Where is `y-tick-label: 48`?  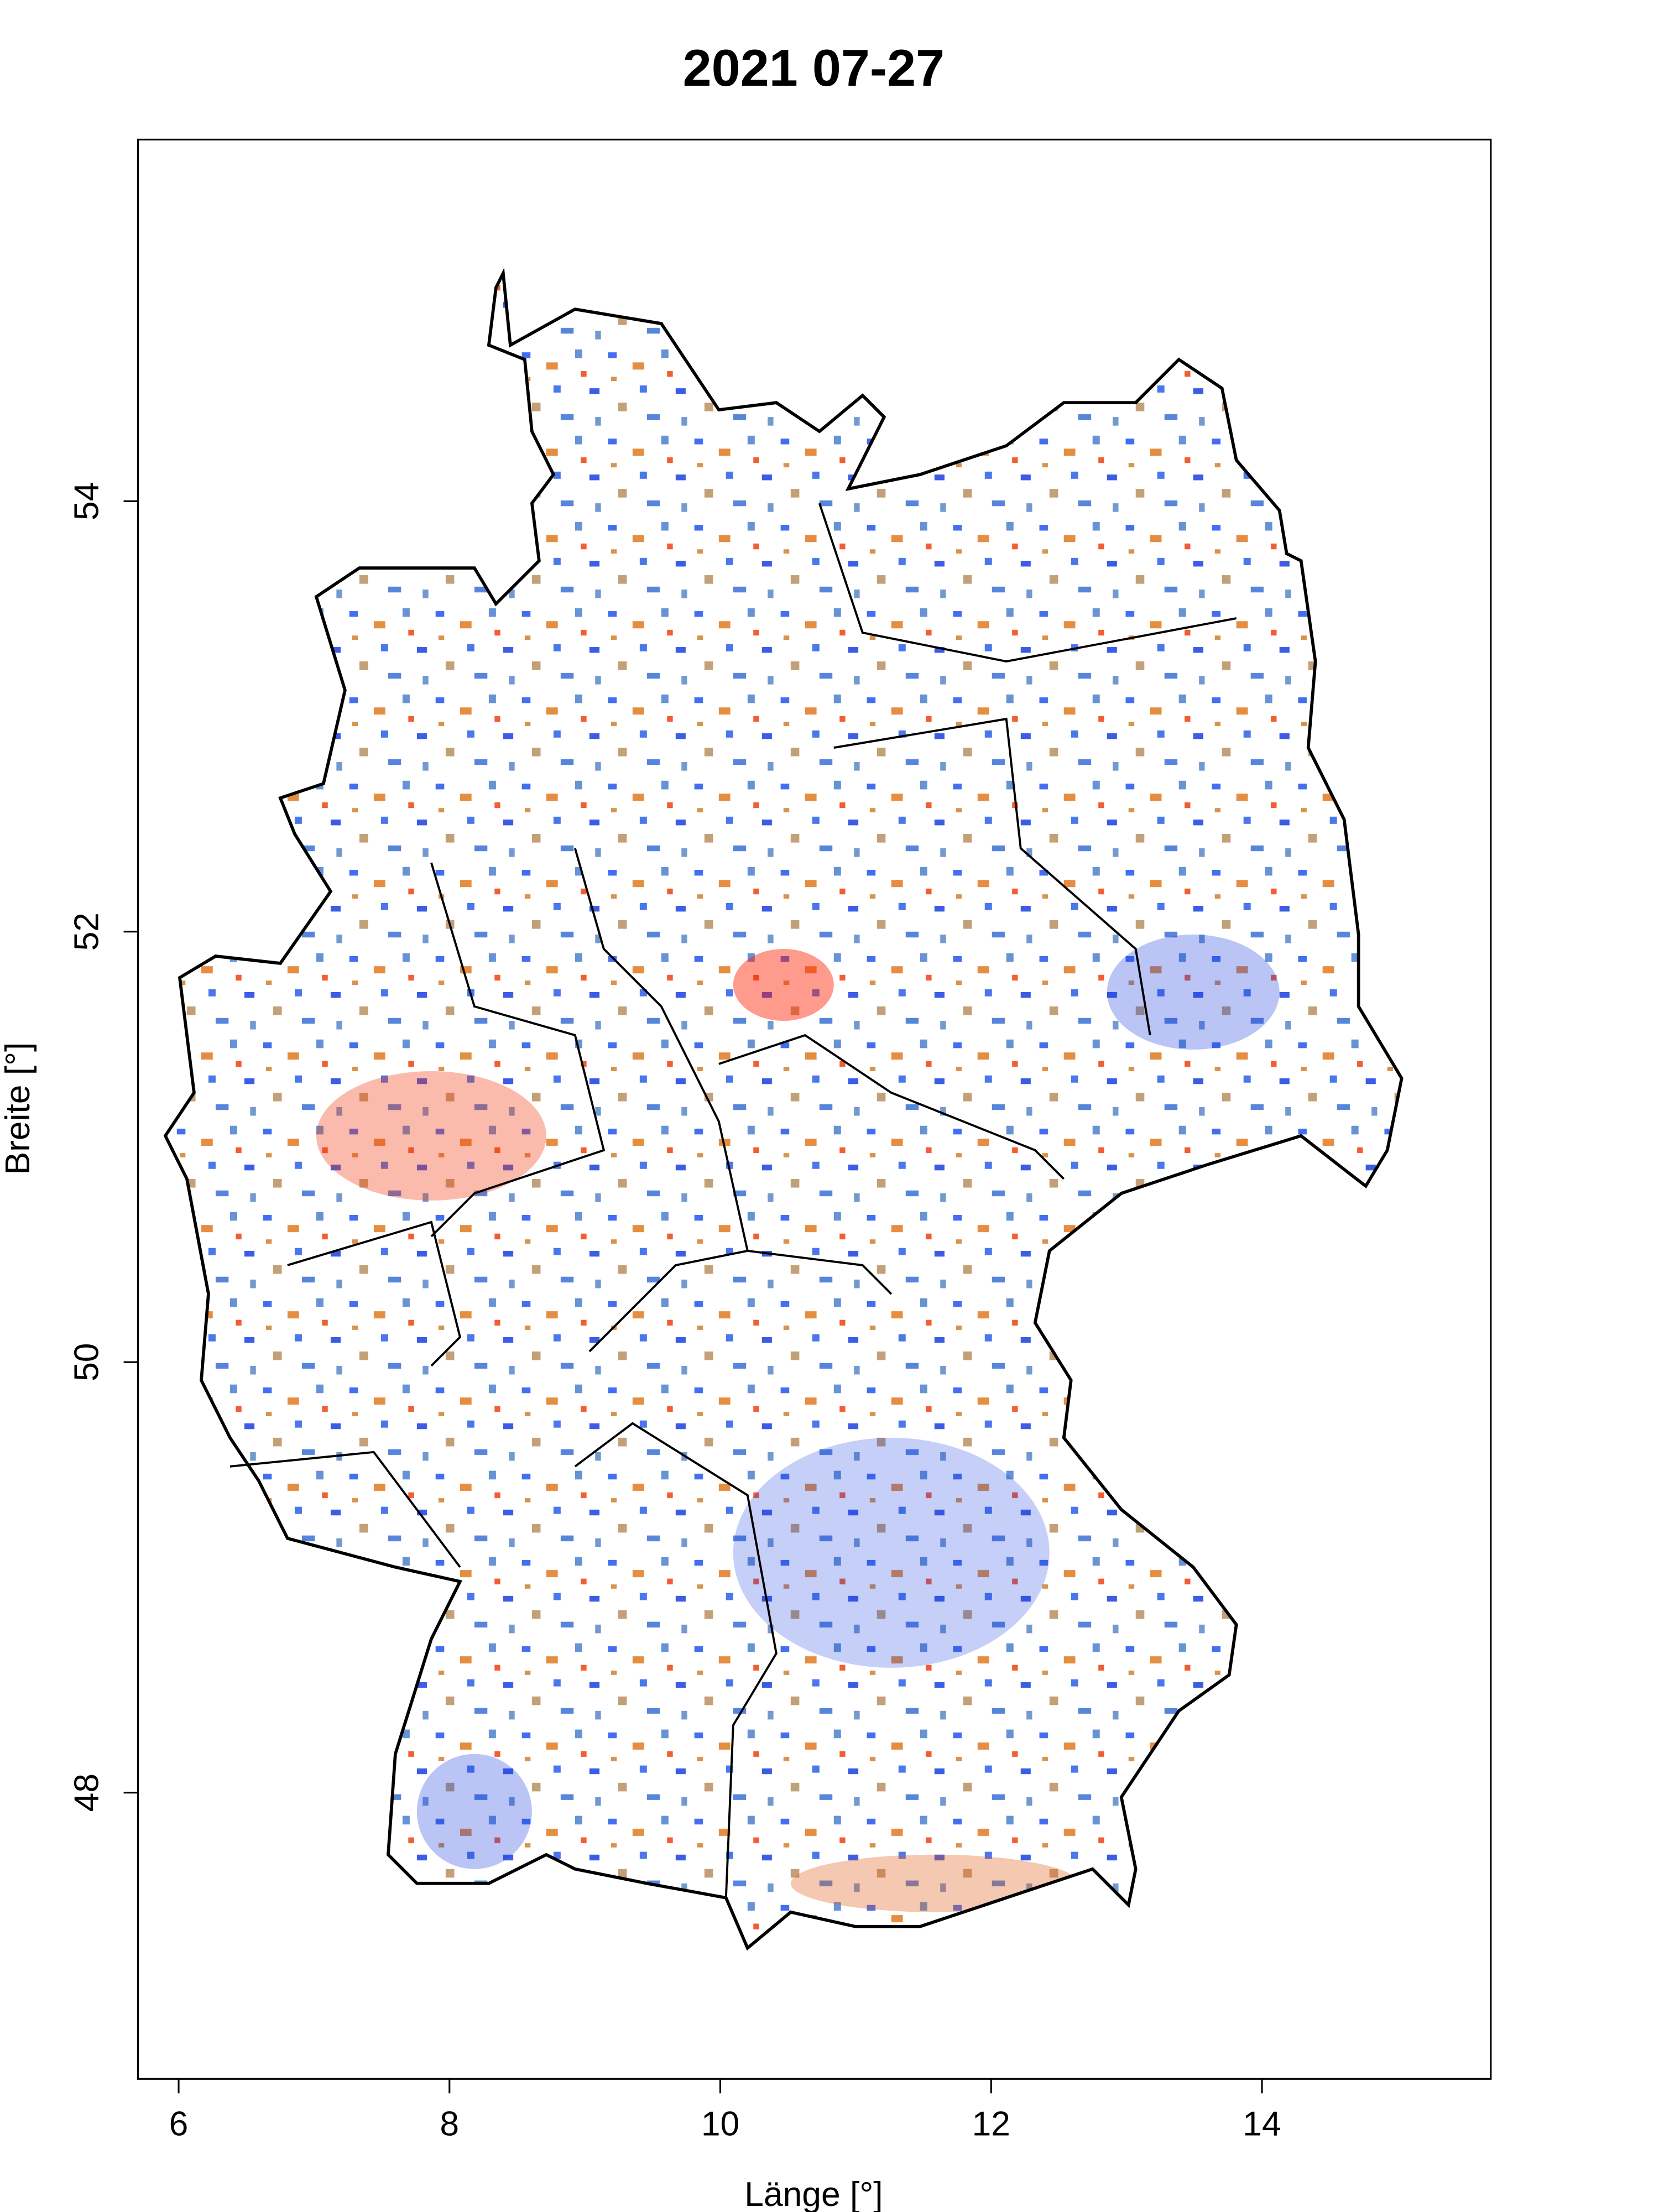 y-tick-label: 48 is located at coordinates (87, 1793).